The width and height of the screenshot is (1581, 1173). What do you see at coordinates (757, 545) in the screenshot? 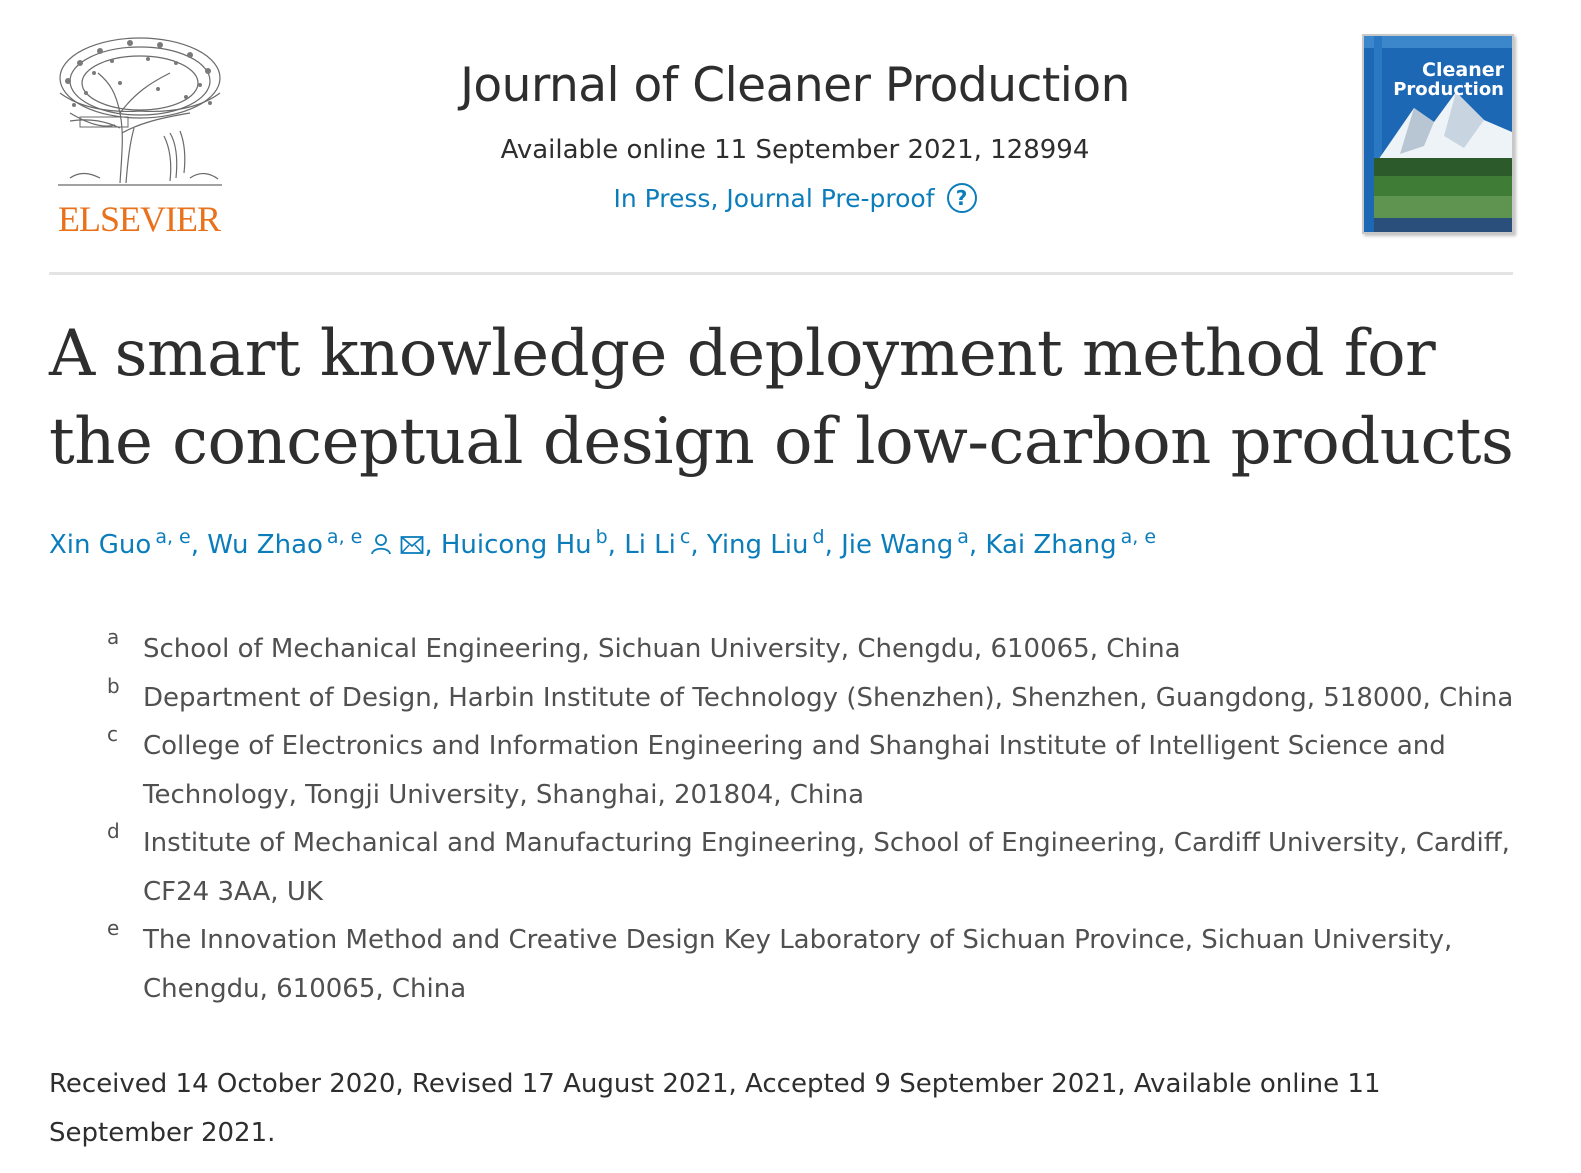
I see `author-name: Ying Liu` at bounding box center [757, 545].